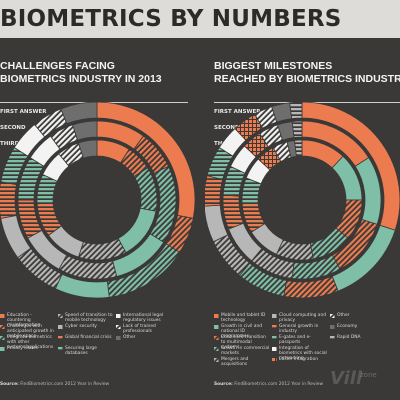  What do you see at coordinates (235, 362) in the screenshot?
I see `right-legend-label: Mergers and acquisitions` at bounding box center [235, 362].